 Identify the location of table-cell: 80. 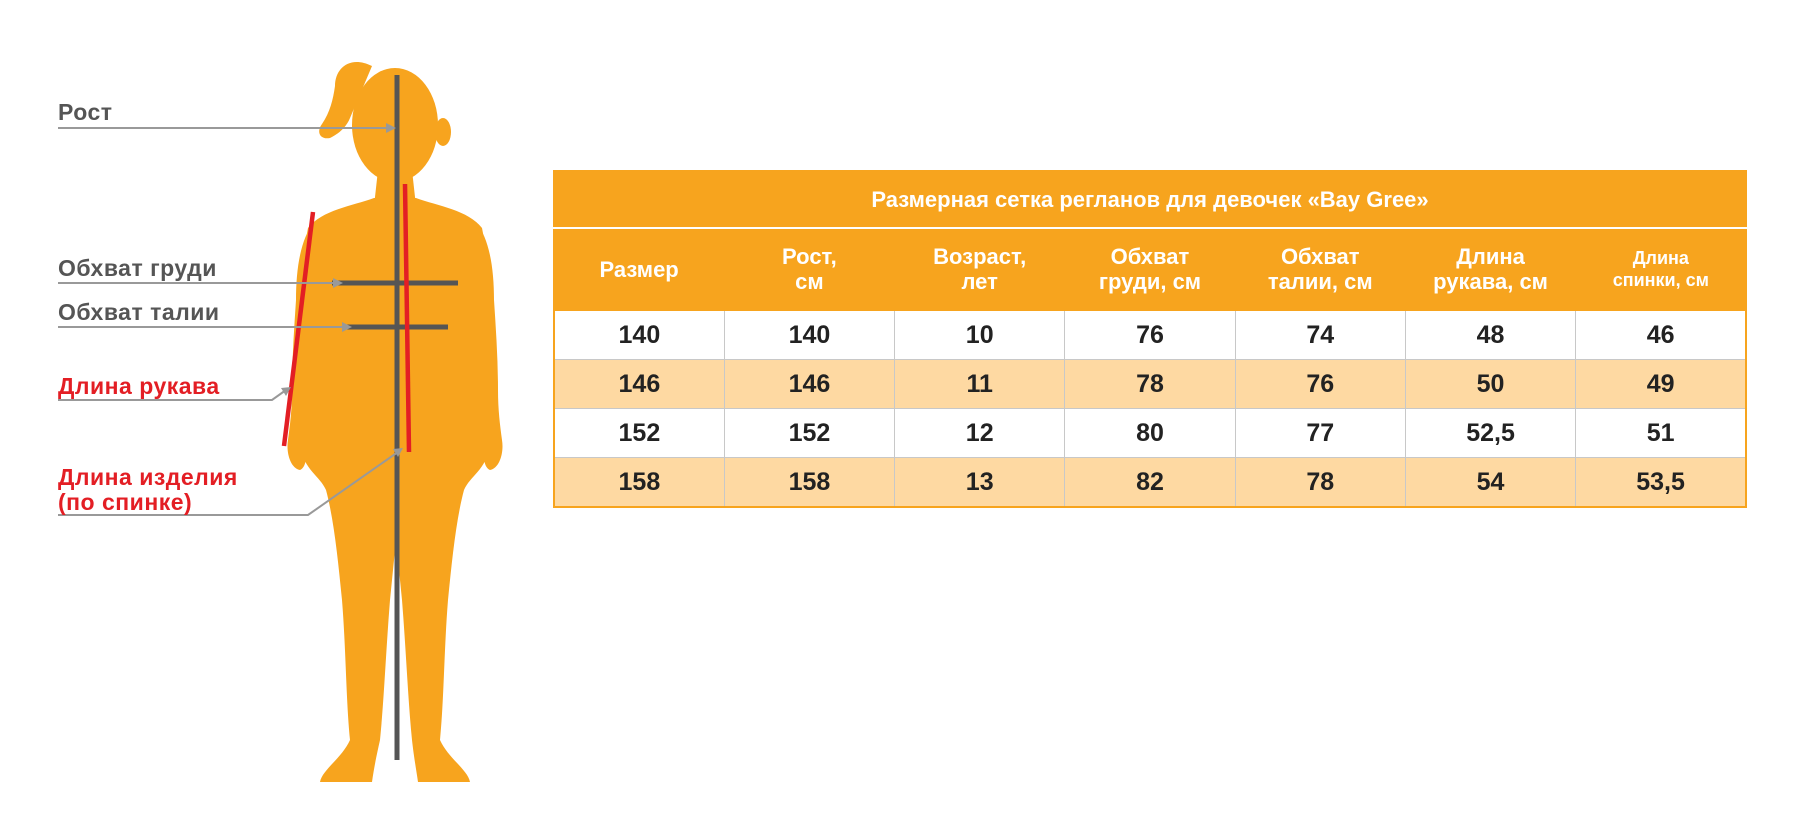
(1150, 433).